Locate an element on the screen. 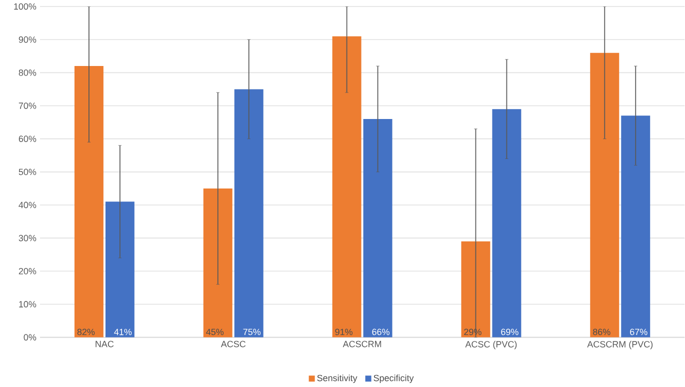 The width and height of the screenshot is (685, 387). x-tick-label: ACSCRM is located at coordinates (362, 344).